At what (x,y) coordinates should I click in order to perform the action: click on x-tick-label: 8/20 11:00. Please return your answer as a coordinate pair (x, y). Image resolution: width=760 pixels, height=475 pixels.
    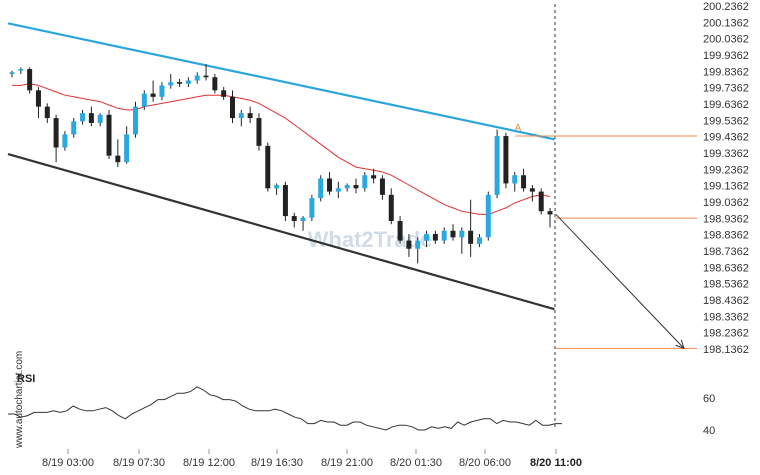
    Looking at the image, I should click on (556, 463).